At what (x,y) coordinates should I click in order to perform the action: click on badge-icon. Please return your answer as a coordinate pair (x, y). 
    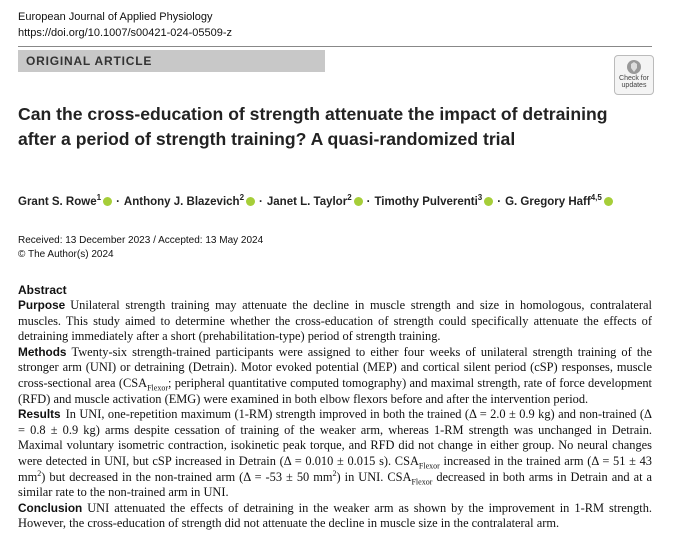
    Looking at the image, I should click on (634, 67).